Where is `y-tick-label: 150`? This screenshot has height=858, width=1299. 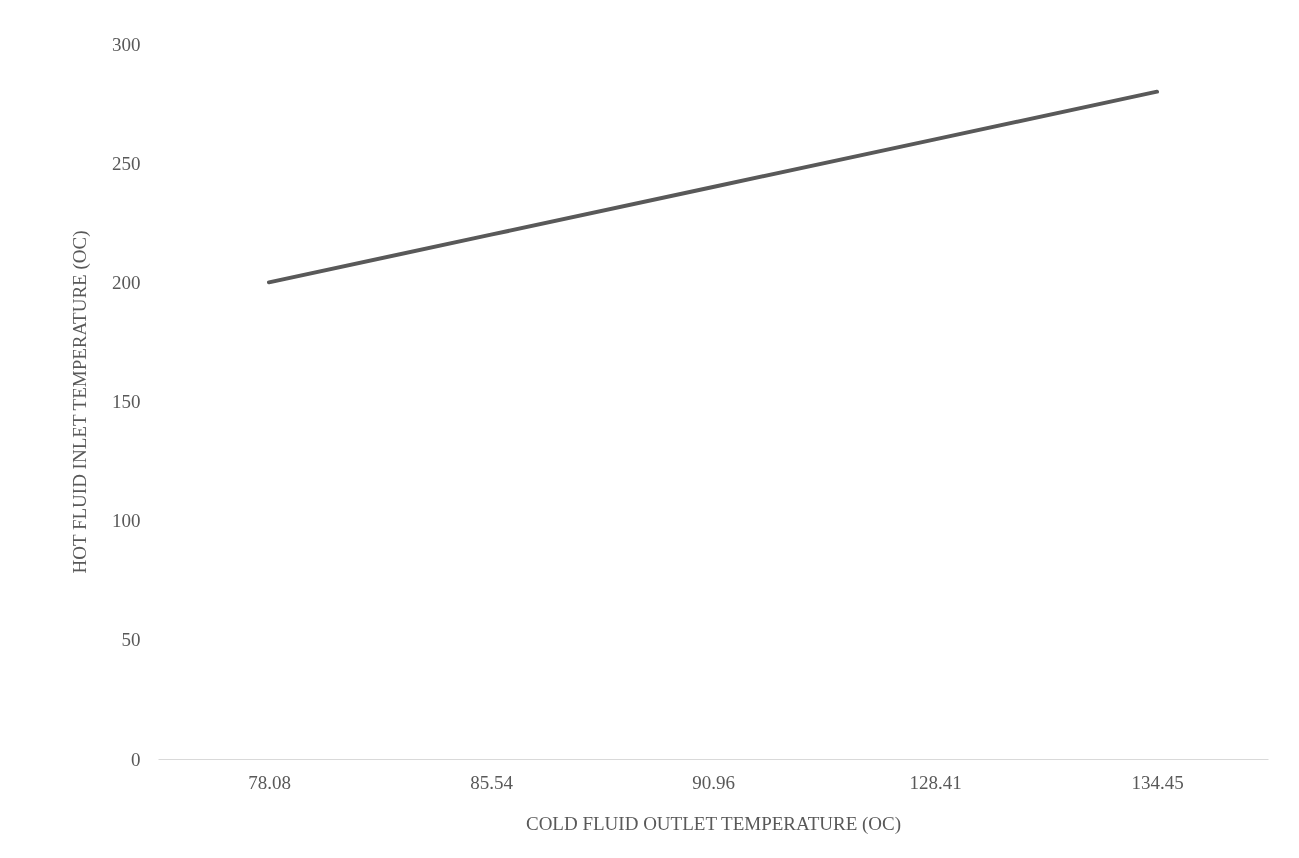 y-tick-label: 150 is located at coordinates (126, 401).